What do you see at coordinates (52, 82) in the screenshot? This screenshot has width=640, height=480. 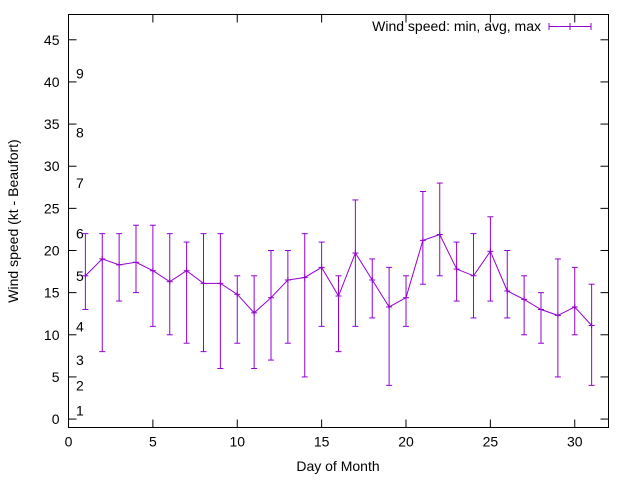 I see `y-tick-label: 40` at bounding box center [52, 82].